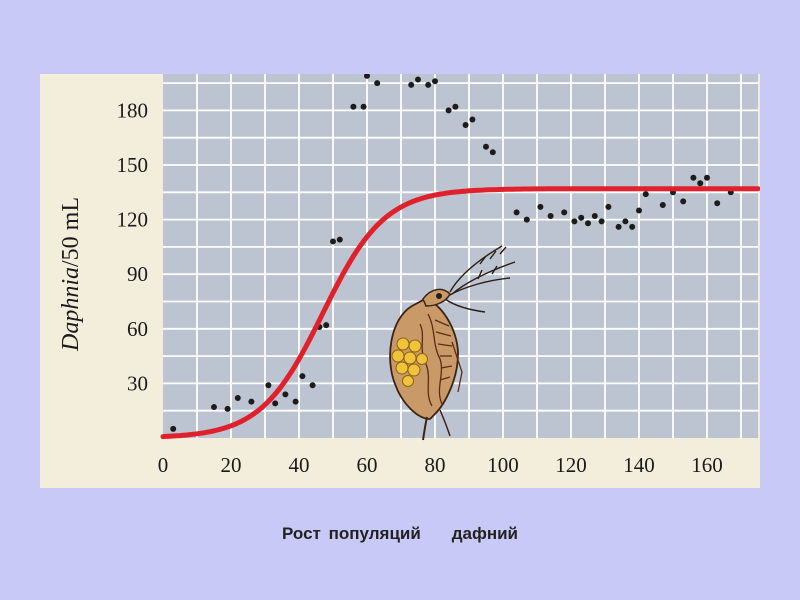 The width and height of the screenshot is (800, 600). I want to click on y-tick-label: 150, so click(133, 165).